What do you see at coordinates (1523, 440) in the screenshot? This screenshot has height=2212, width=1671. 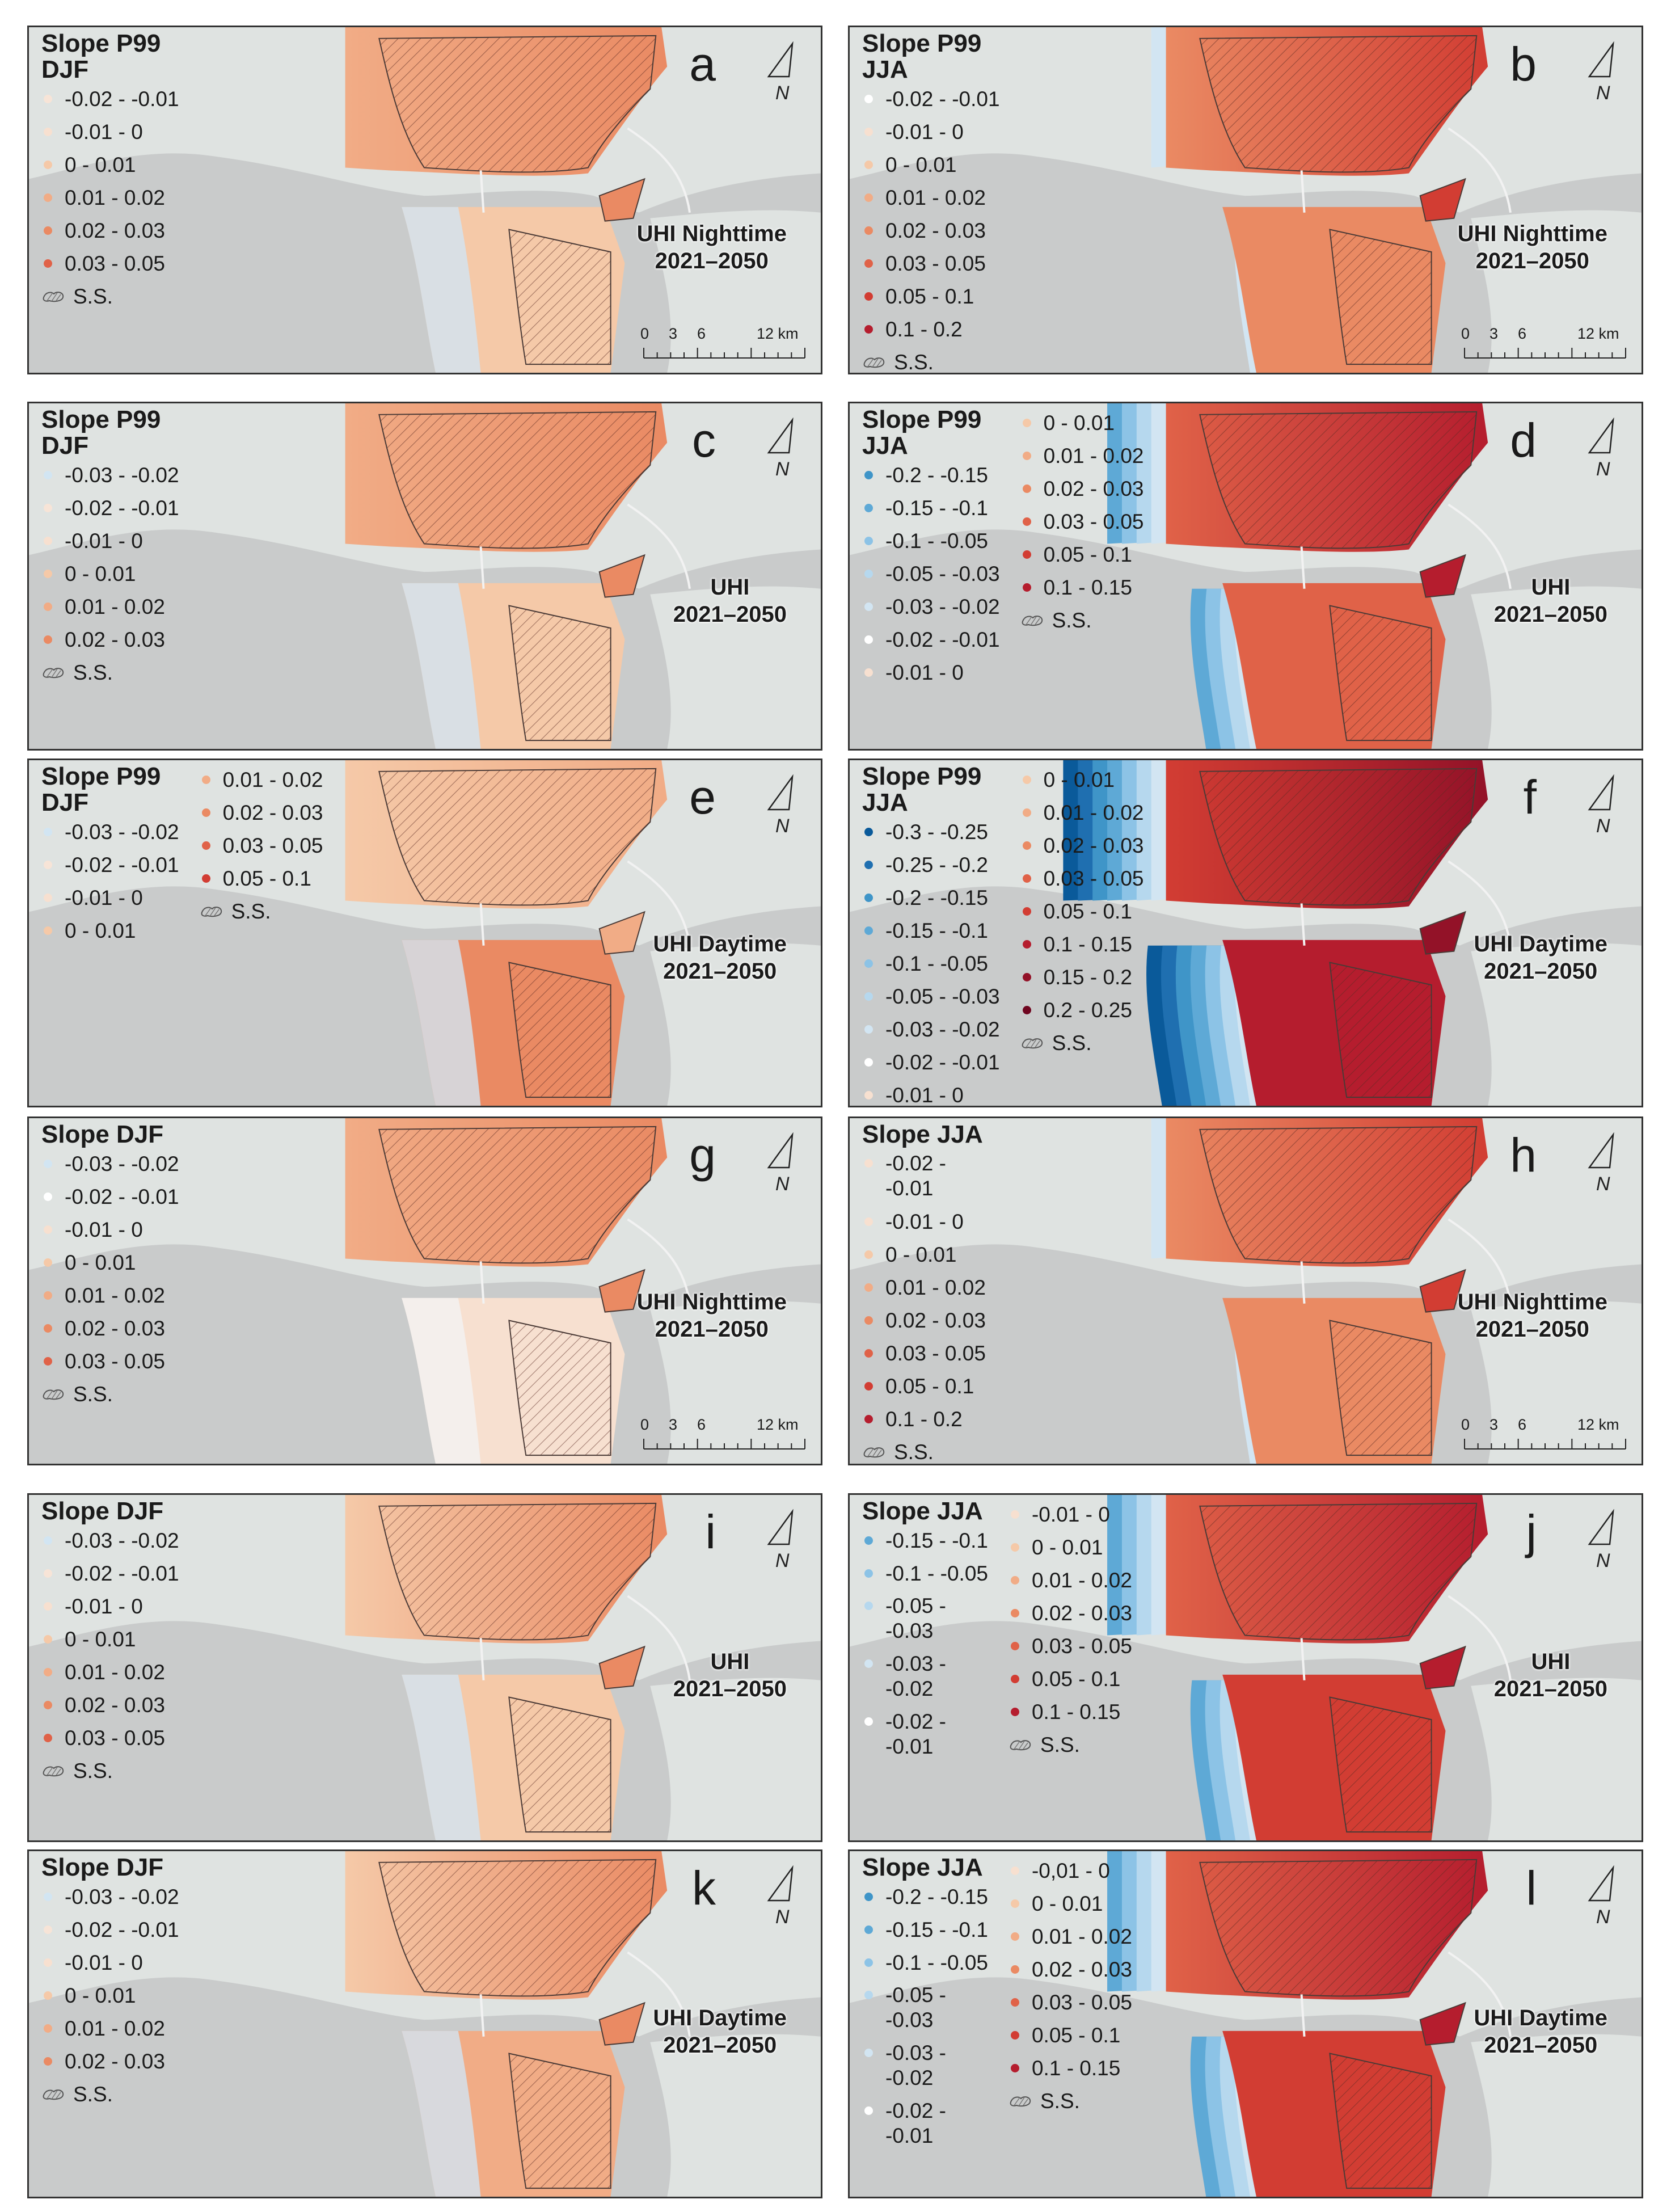 I see `panel-letter: d` at bounding box center [1523, 440].